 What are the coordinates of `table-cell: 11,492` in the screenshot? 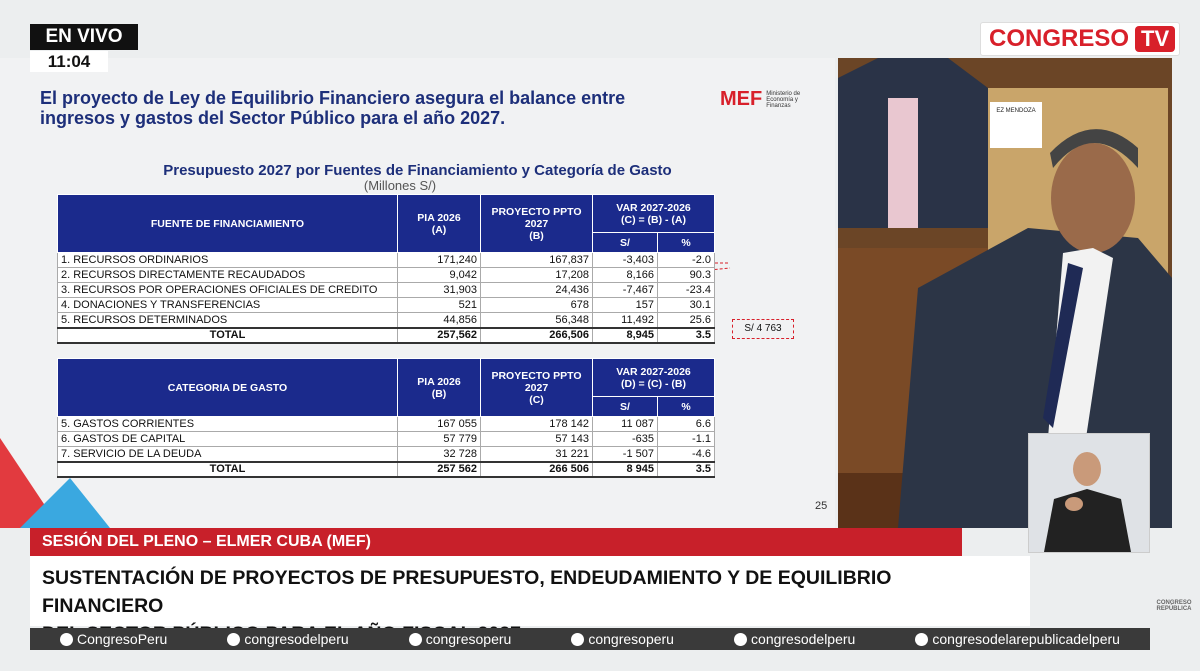 It's located at (625, 320).